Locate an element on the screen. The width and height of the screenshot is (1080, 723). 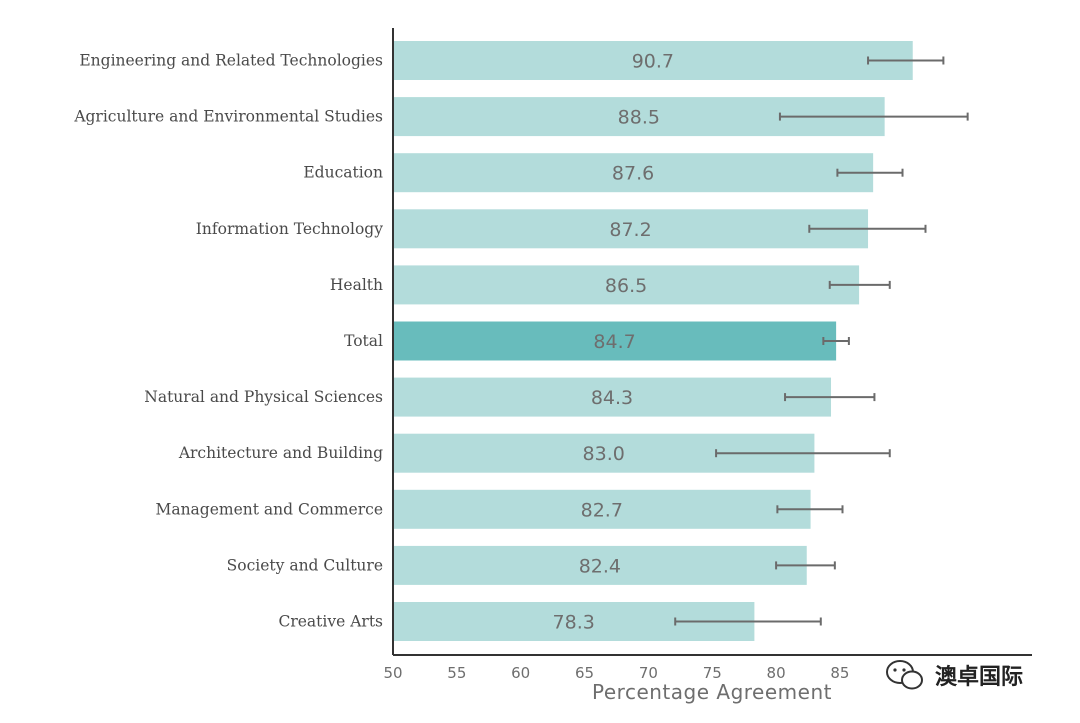
value-label: 90.7 is located at coordinates (653, 62).